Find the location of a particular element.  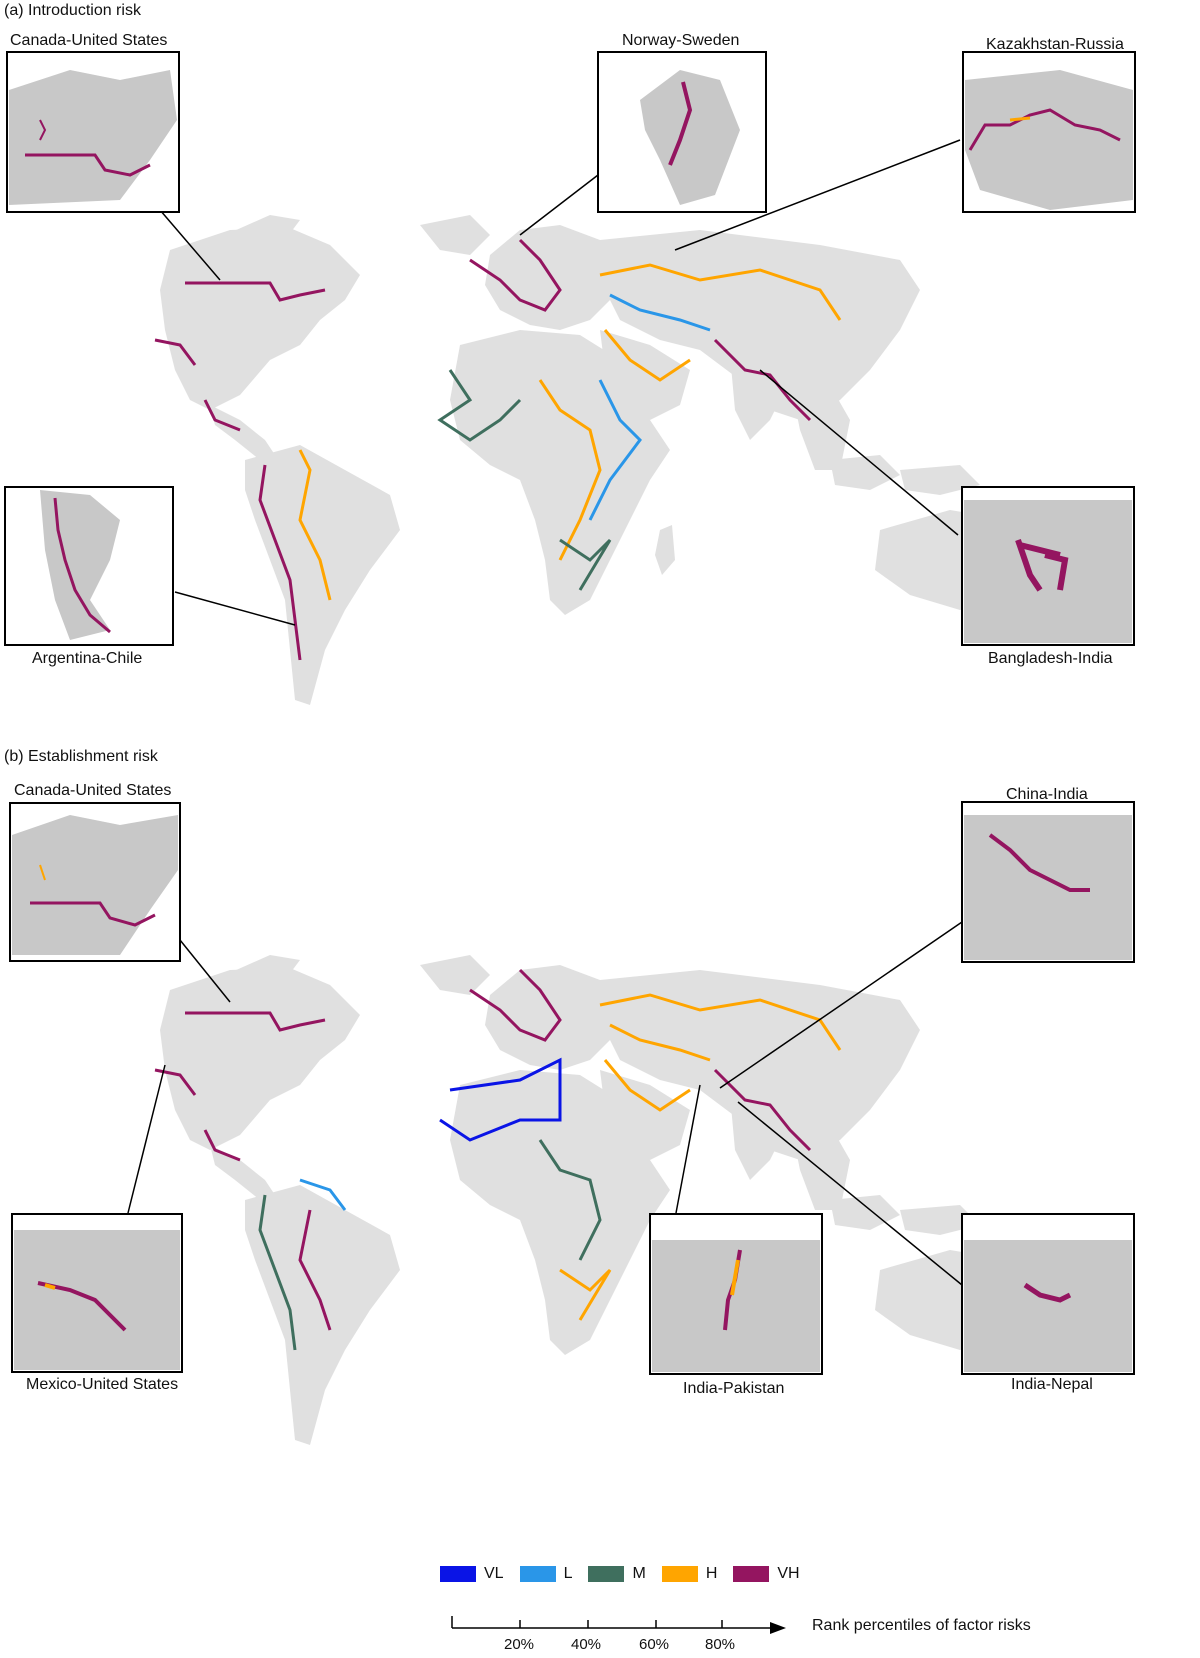

legend-item-l: L is located at coordinates (546, 1574).